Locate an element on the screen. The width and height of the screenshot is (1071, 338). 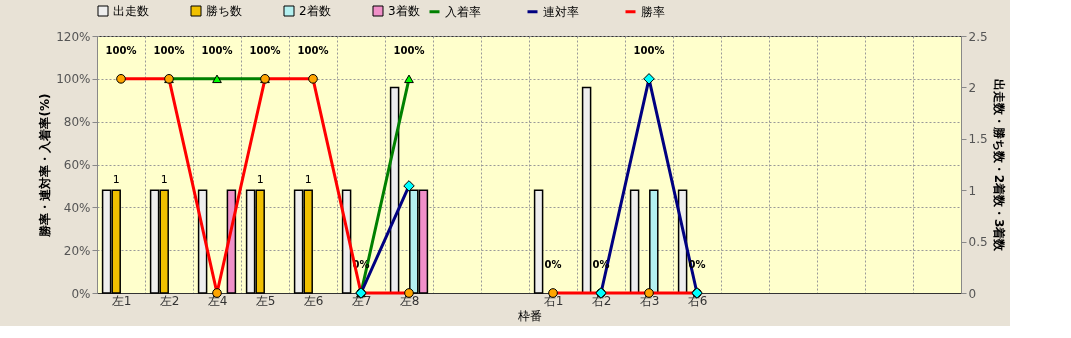
y-tick-label: 80% is located at coordinates (77, 122).